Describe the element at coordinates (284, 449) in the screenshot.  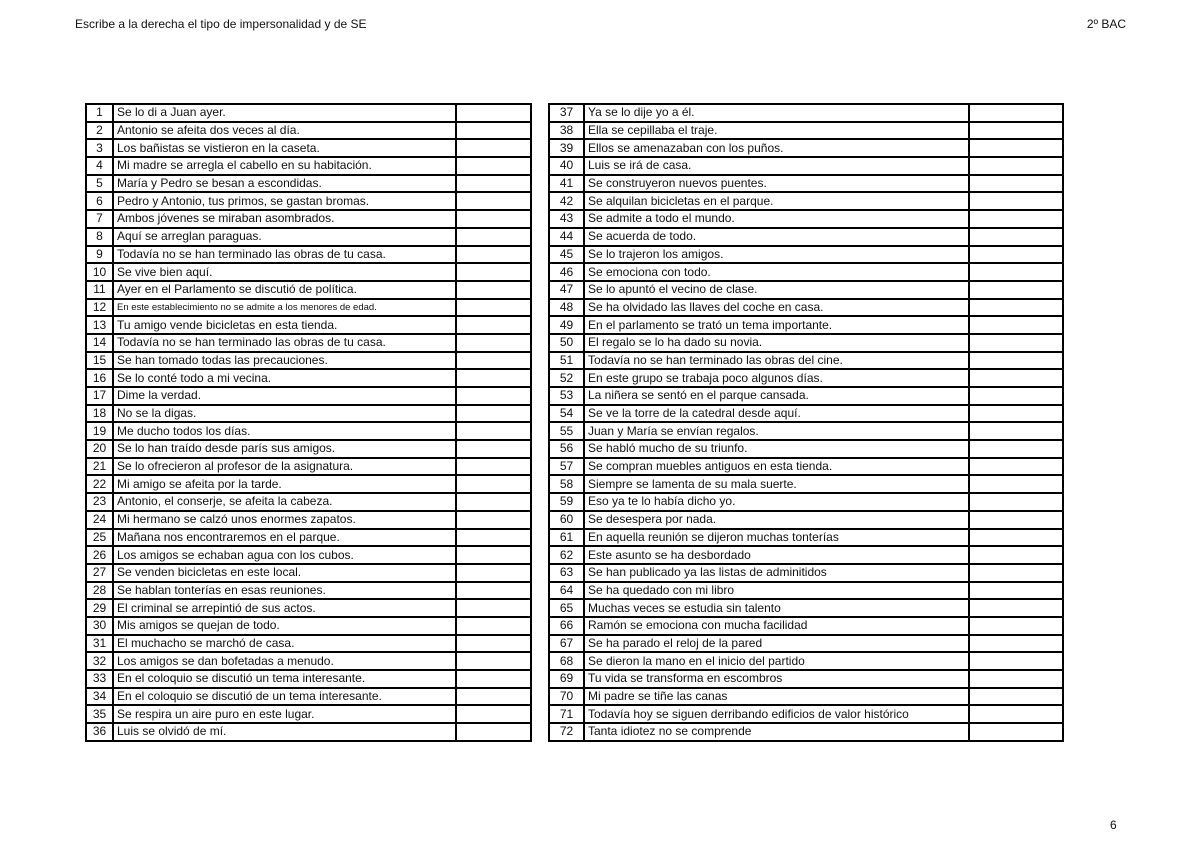
I see `sentence-text: Se lo han traído desde parís sus amigos.` at that location.